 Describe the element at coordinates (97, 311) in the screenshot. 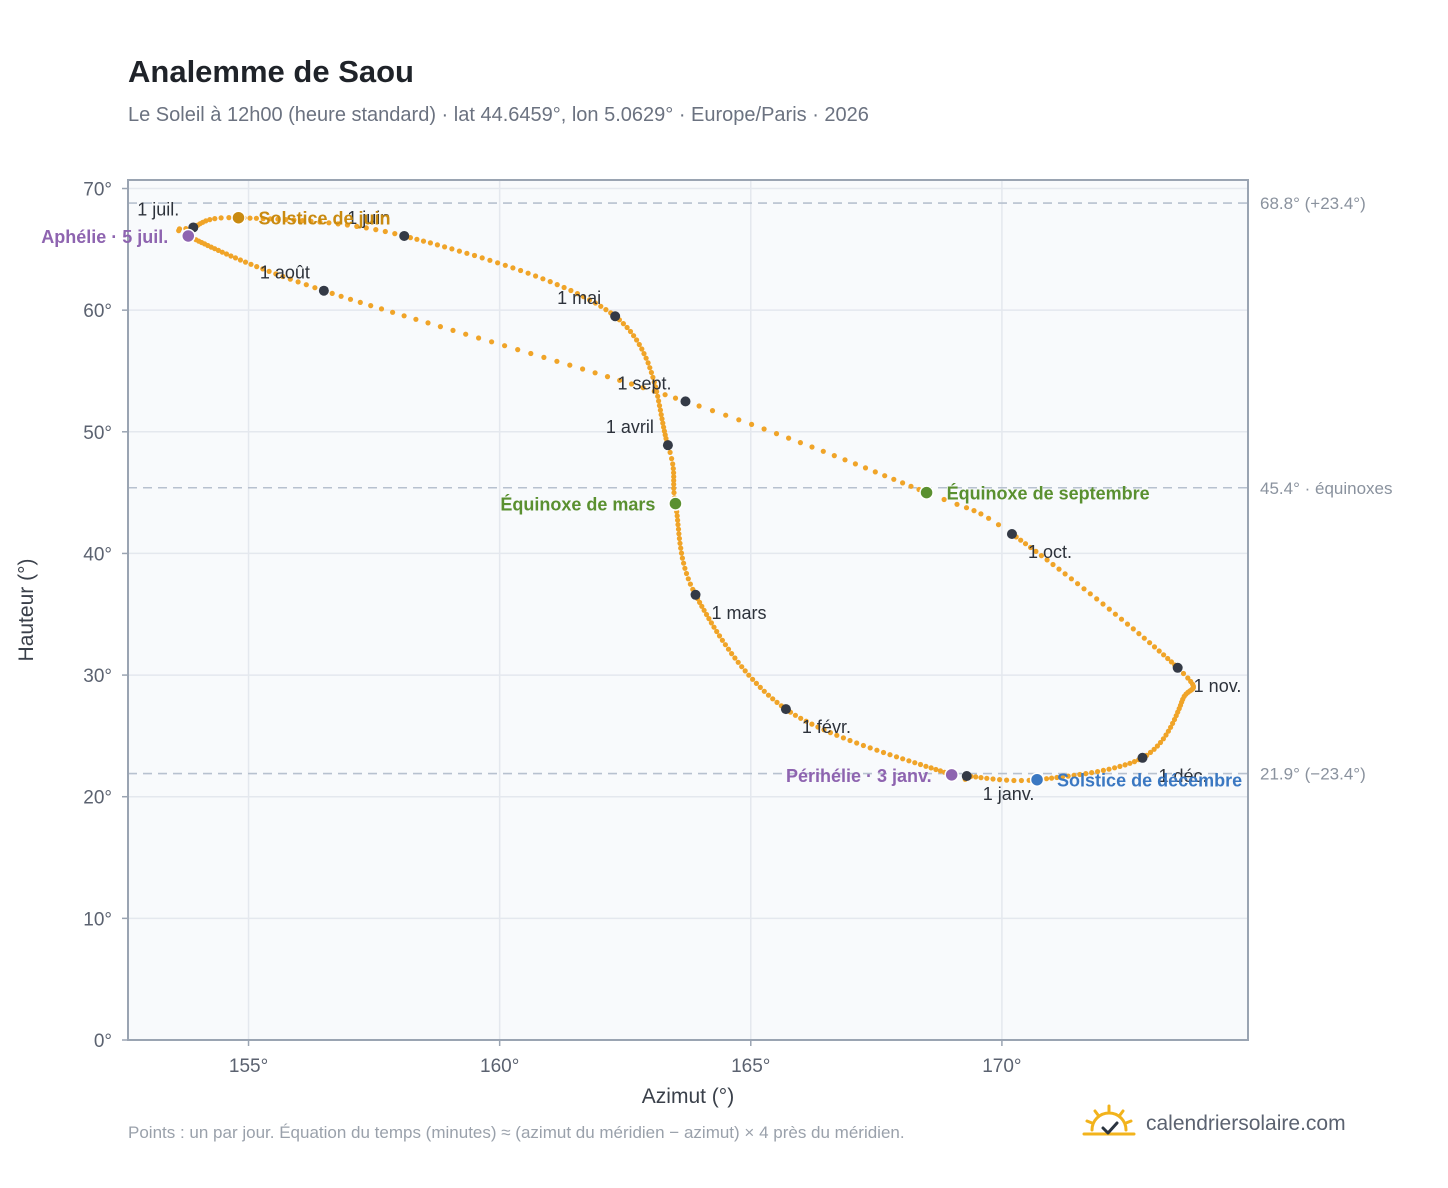

I see `y-tick-label: 60°` at that location.